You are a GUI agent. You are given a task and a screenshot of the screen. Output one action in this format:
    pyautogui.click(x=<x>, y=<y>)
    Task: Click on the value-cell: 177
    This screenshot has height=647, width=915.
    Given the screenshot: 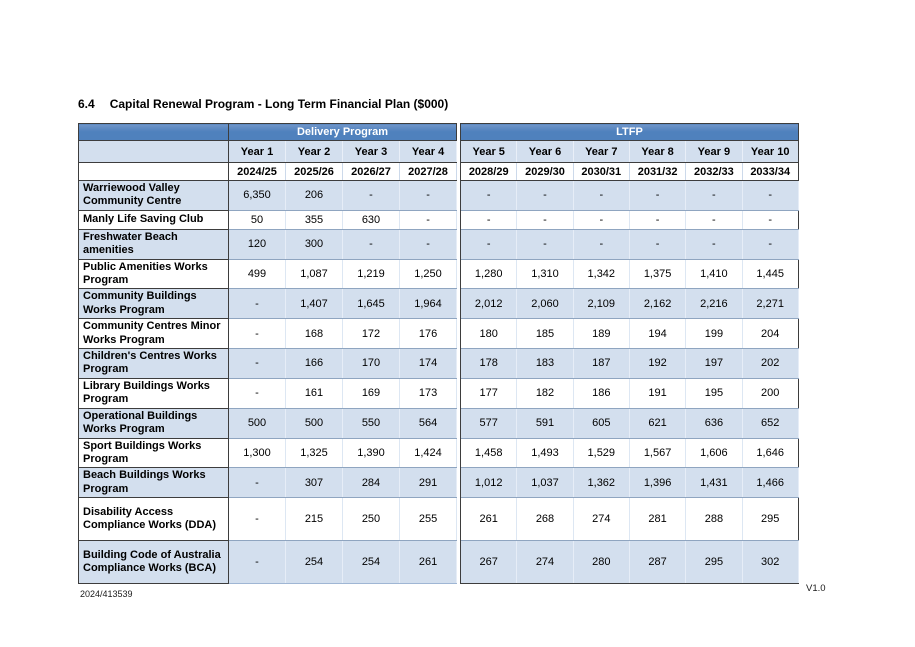 What is the action you would take?
    pyautogui.click(x=489, y=393)
    